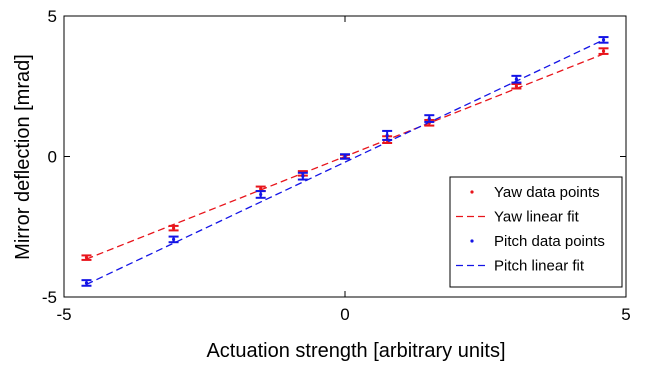 The width and height of the screenshot is (650, 366). Describe the element at coordinates (49, 297) in the screenshot. I see `y-tick-label: -5` at that location.